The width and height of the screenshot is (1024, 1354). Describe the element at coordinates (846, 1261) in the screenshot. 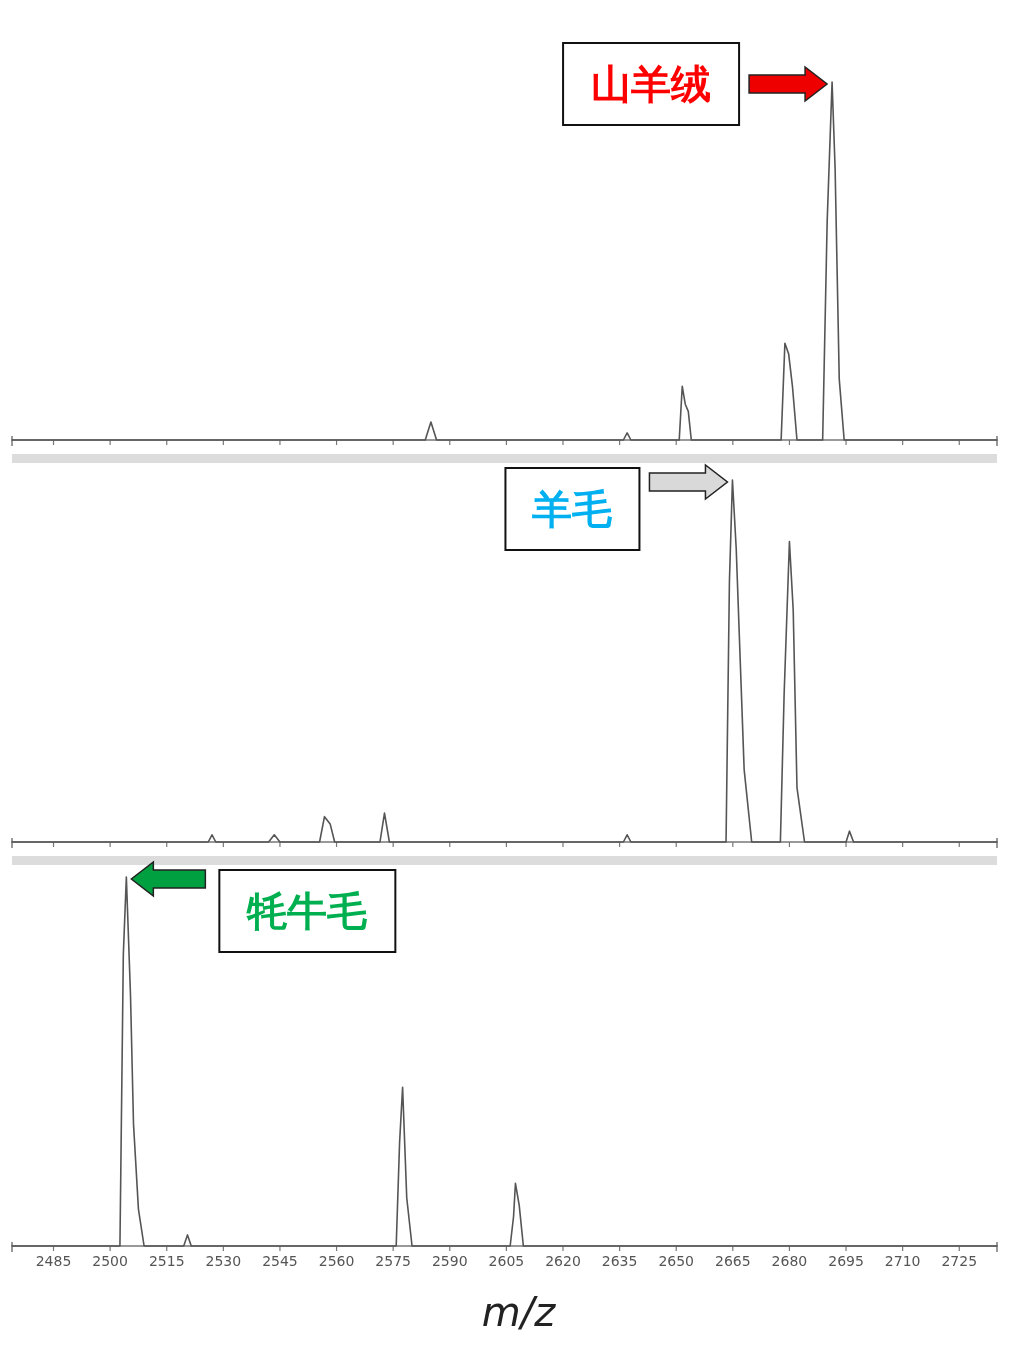

I see `x-tick-label: 2695` at that location.